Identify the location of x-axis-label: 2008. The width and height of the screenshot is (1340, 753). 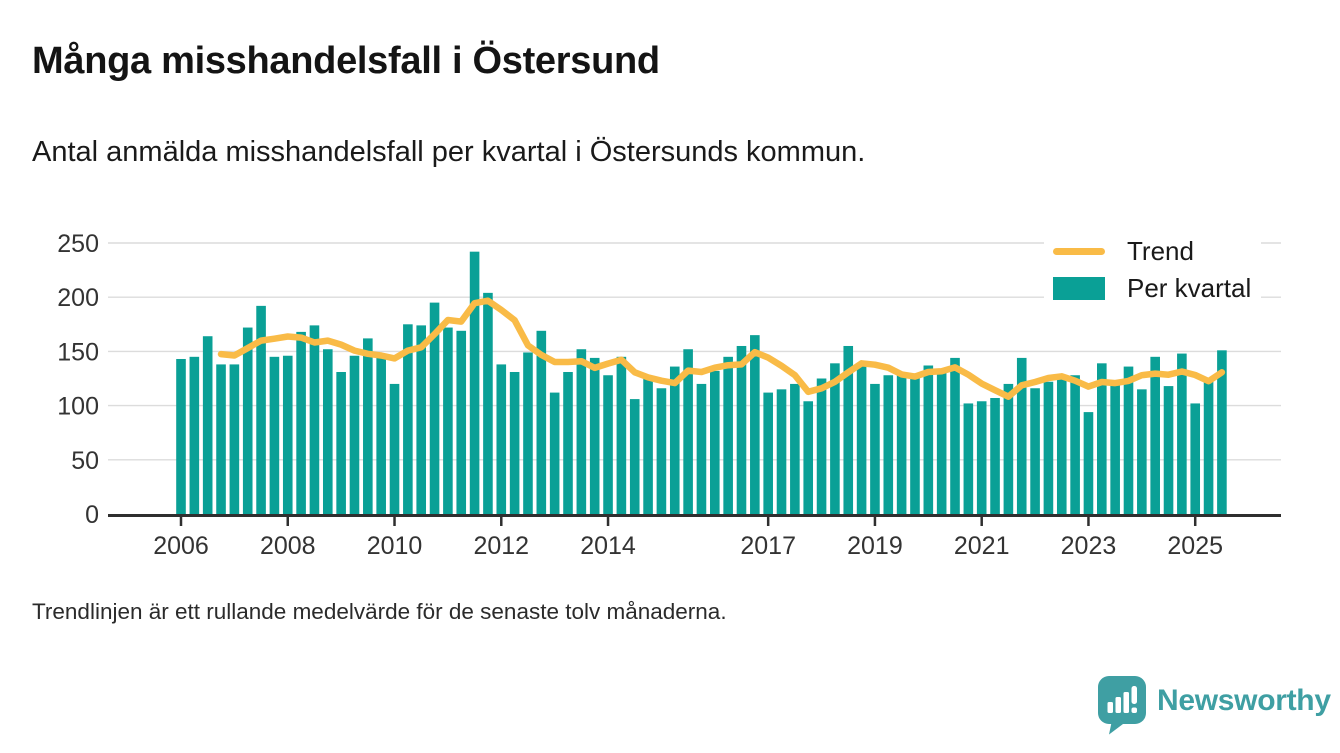
(288, 546).